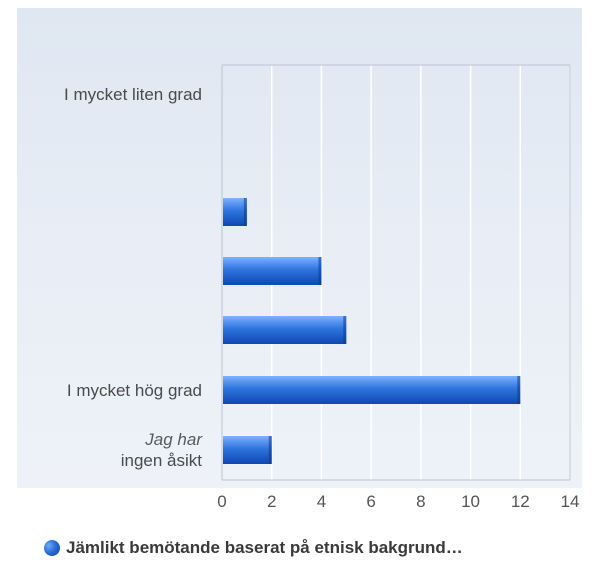 The height and width of the screenshot is (563, 595). I want to click on category-label-line: ingen åsikt, so click(161, 460).